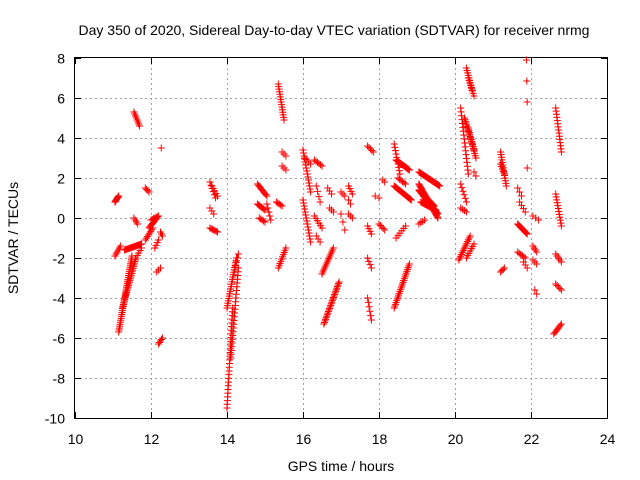 The image size is (640, 480). I want to click on y-tick-label: -10, so click(55, 419).